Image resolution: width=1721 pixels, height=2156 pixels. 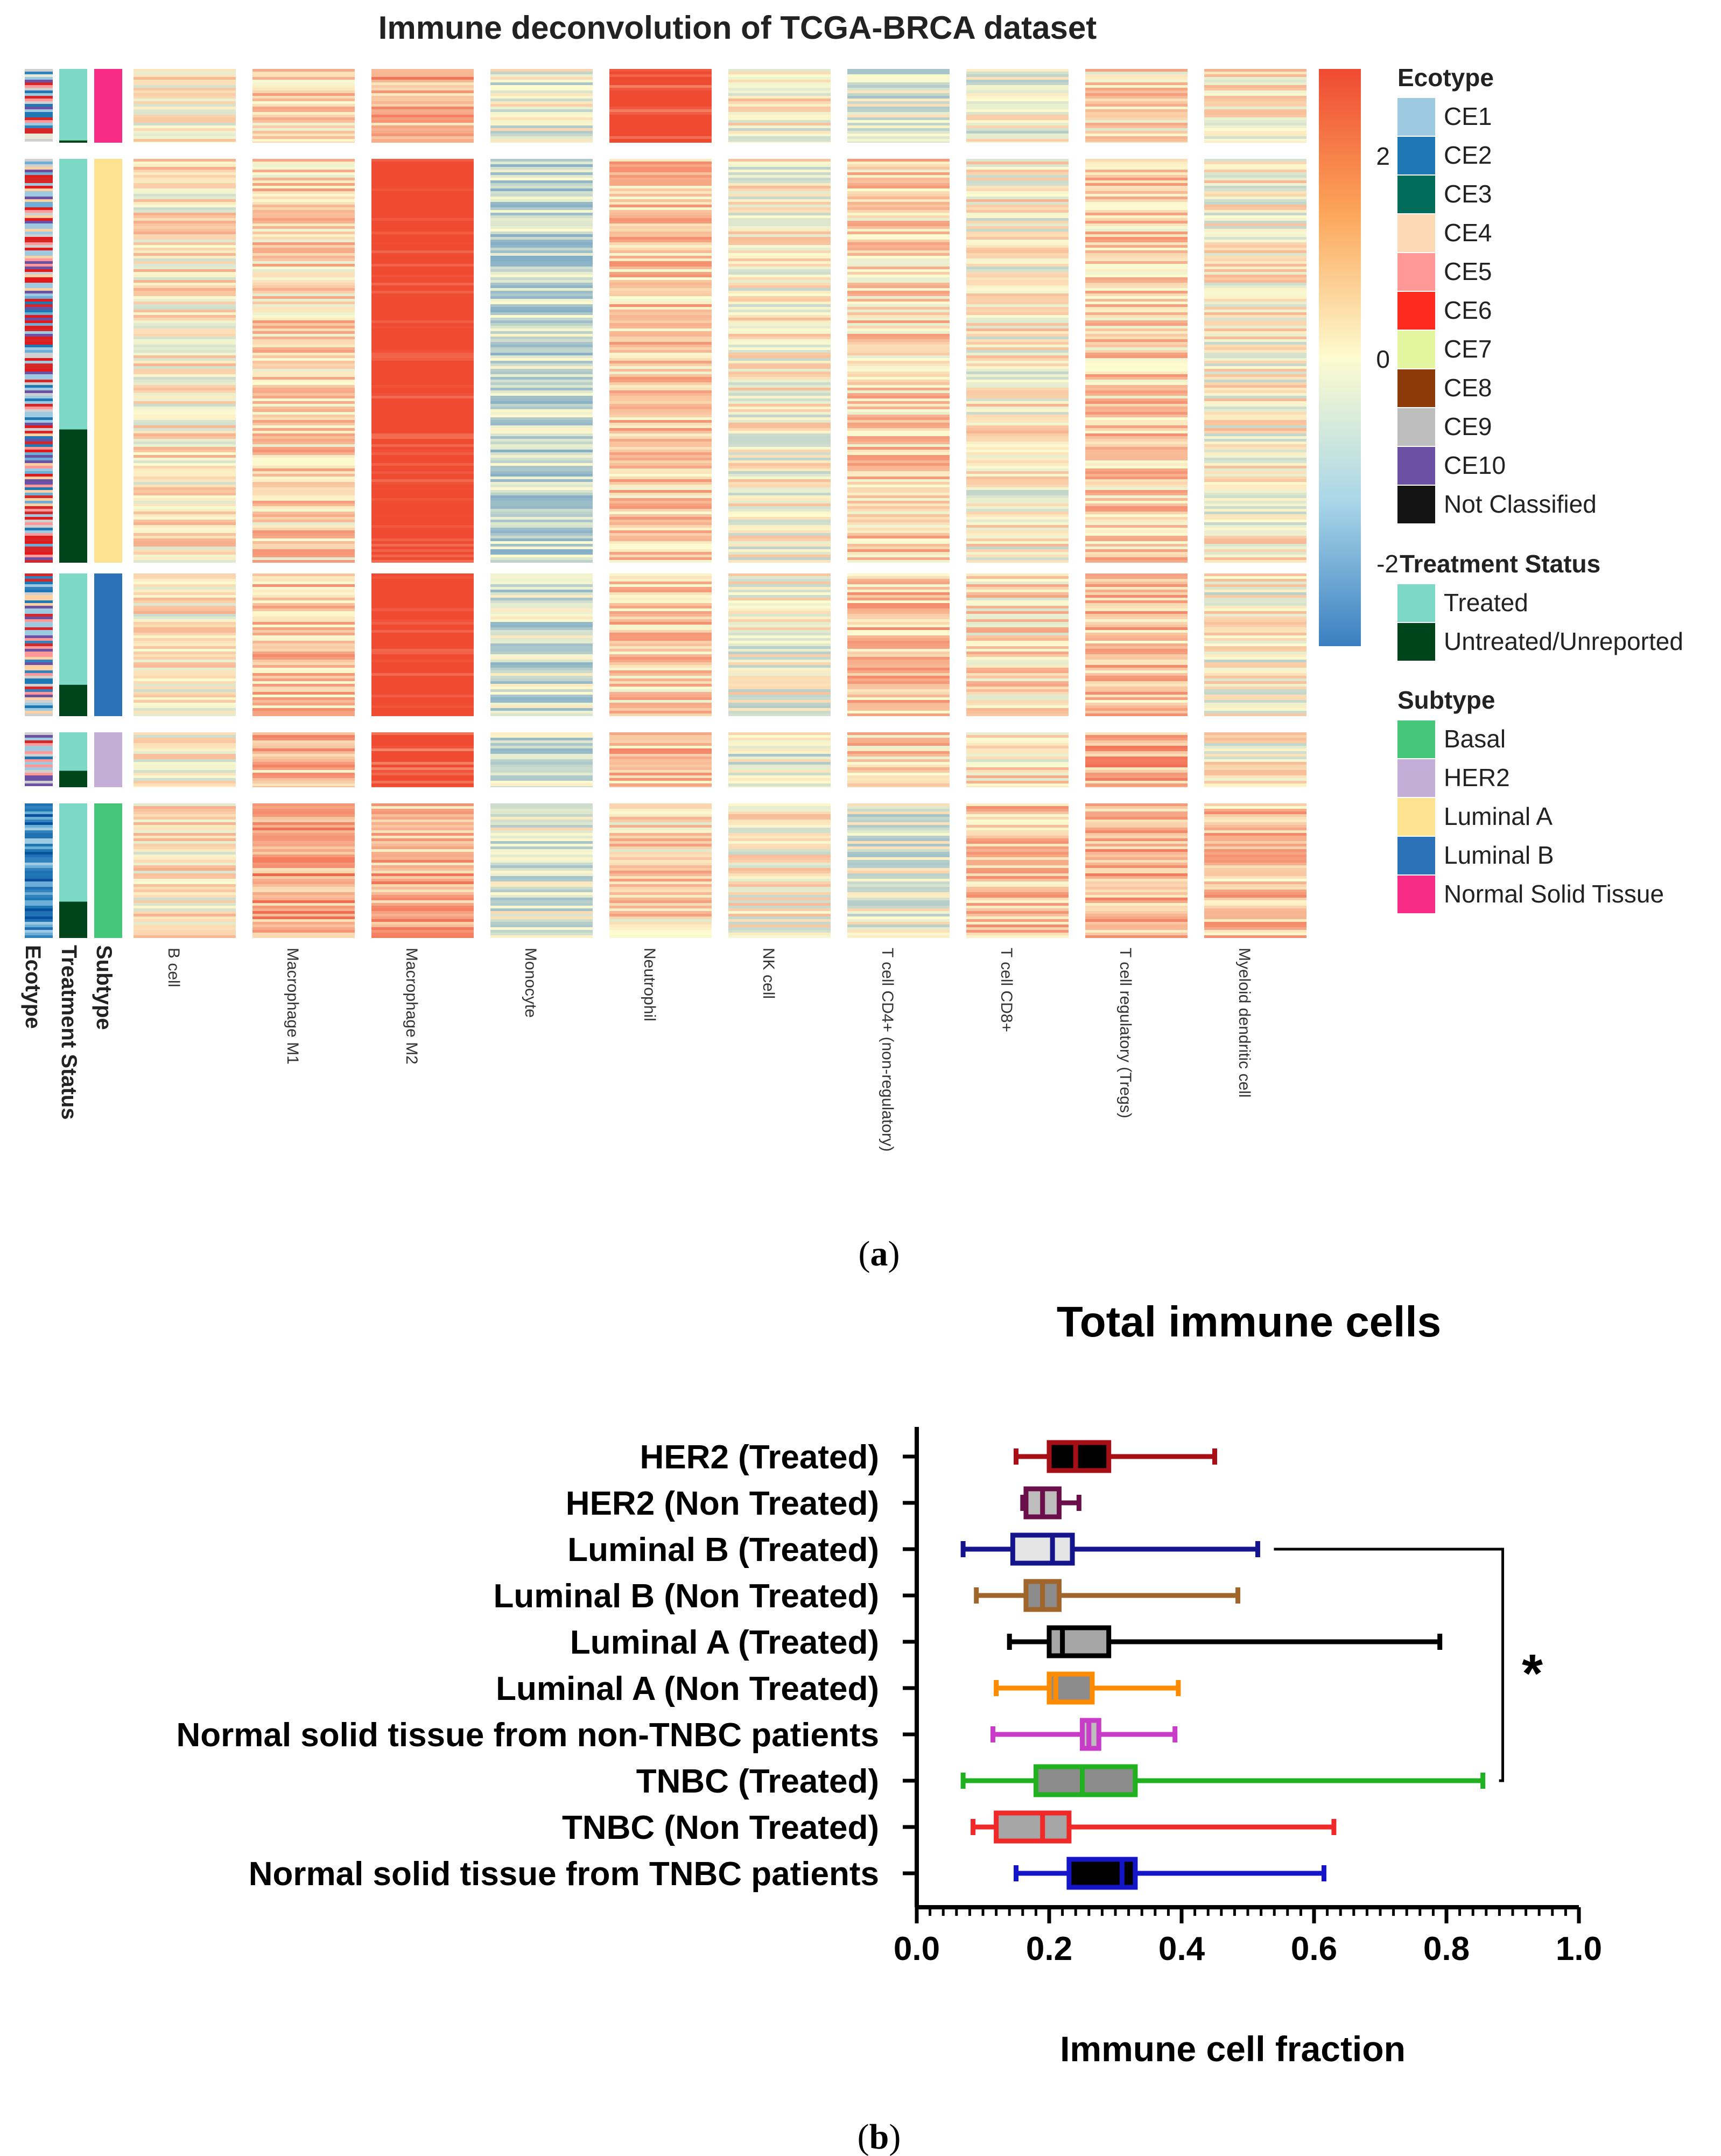 I want to click on legend-label: CE6, so click(x=1468, y=310).